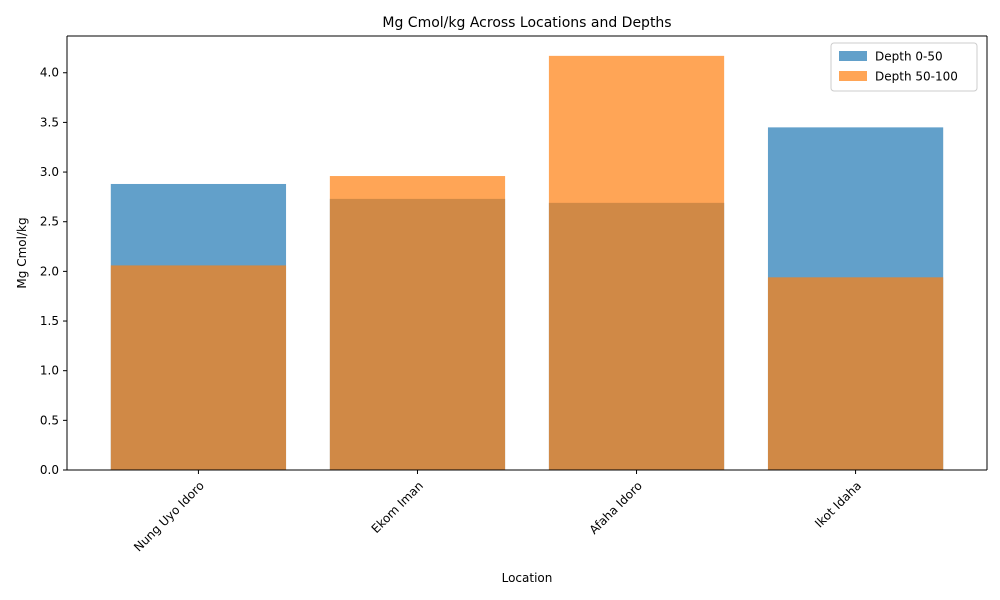 The width and height of the screenshot is (1000, 600). I want to click on y-tick-label: 1.5, so click(49, 321).